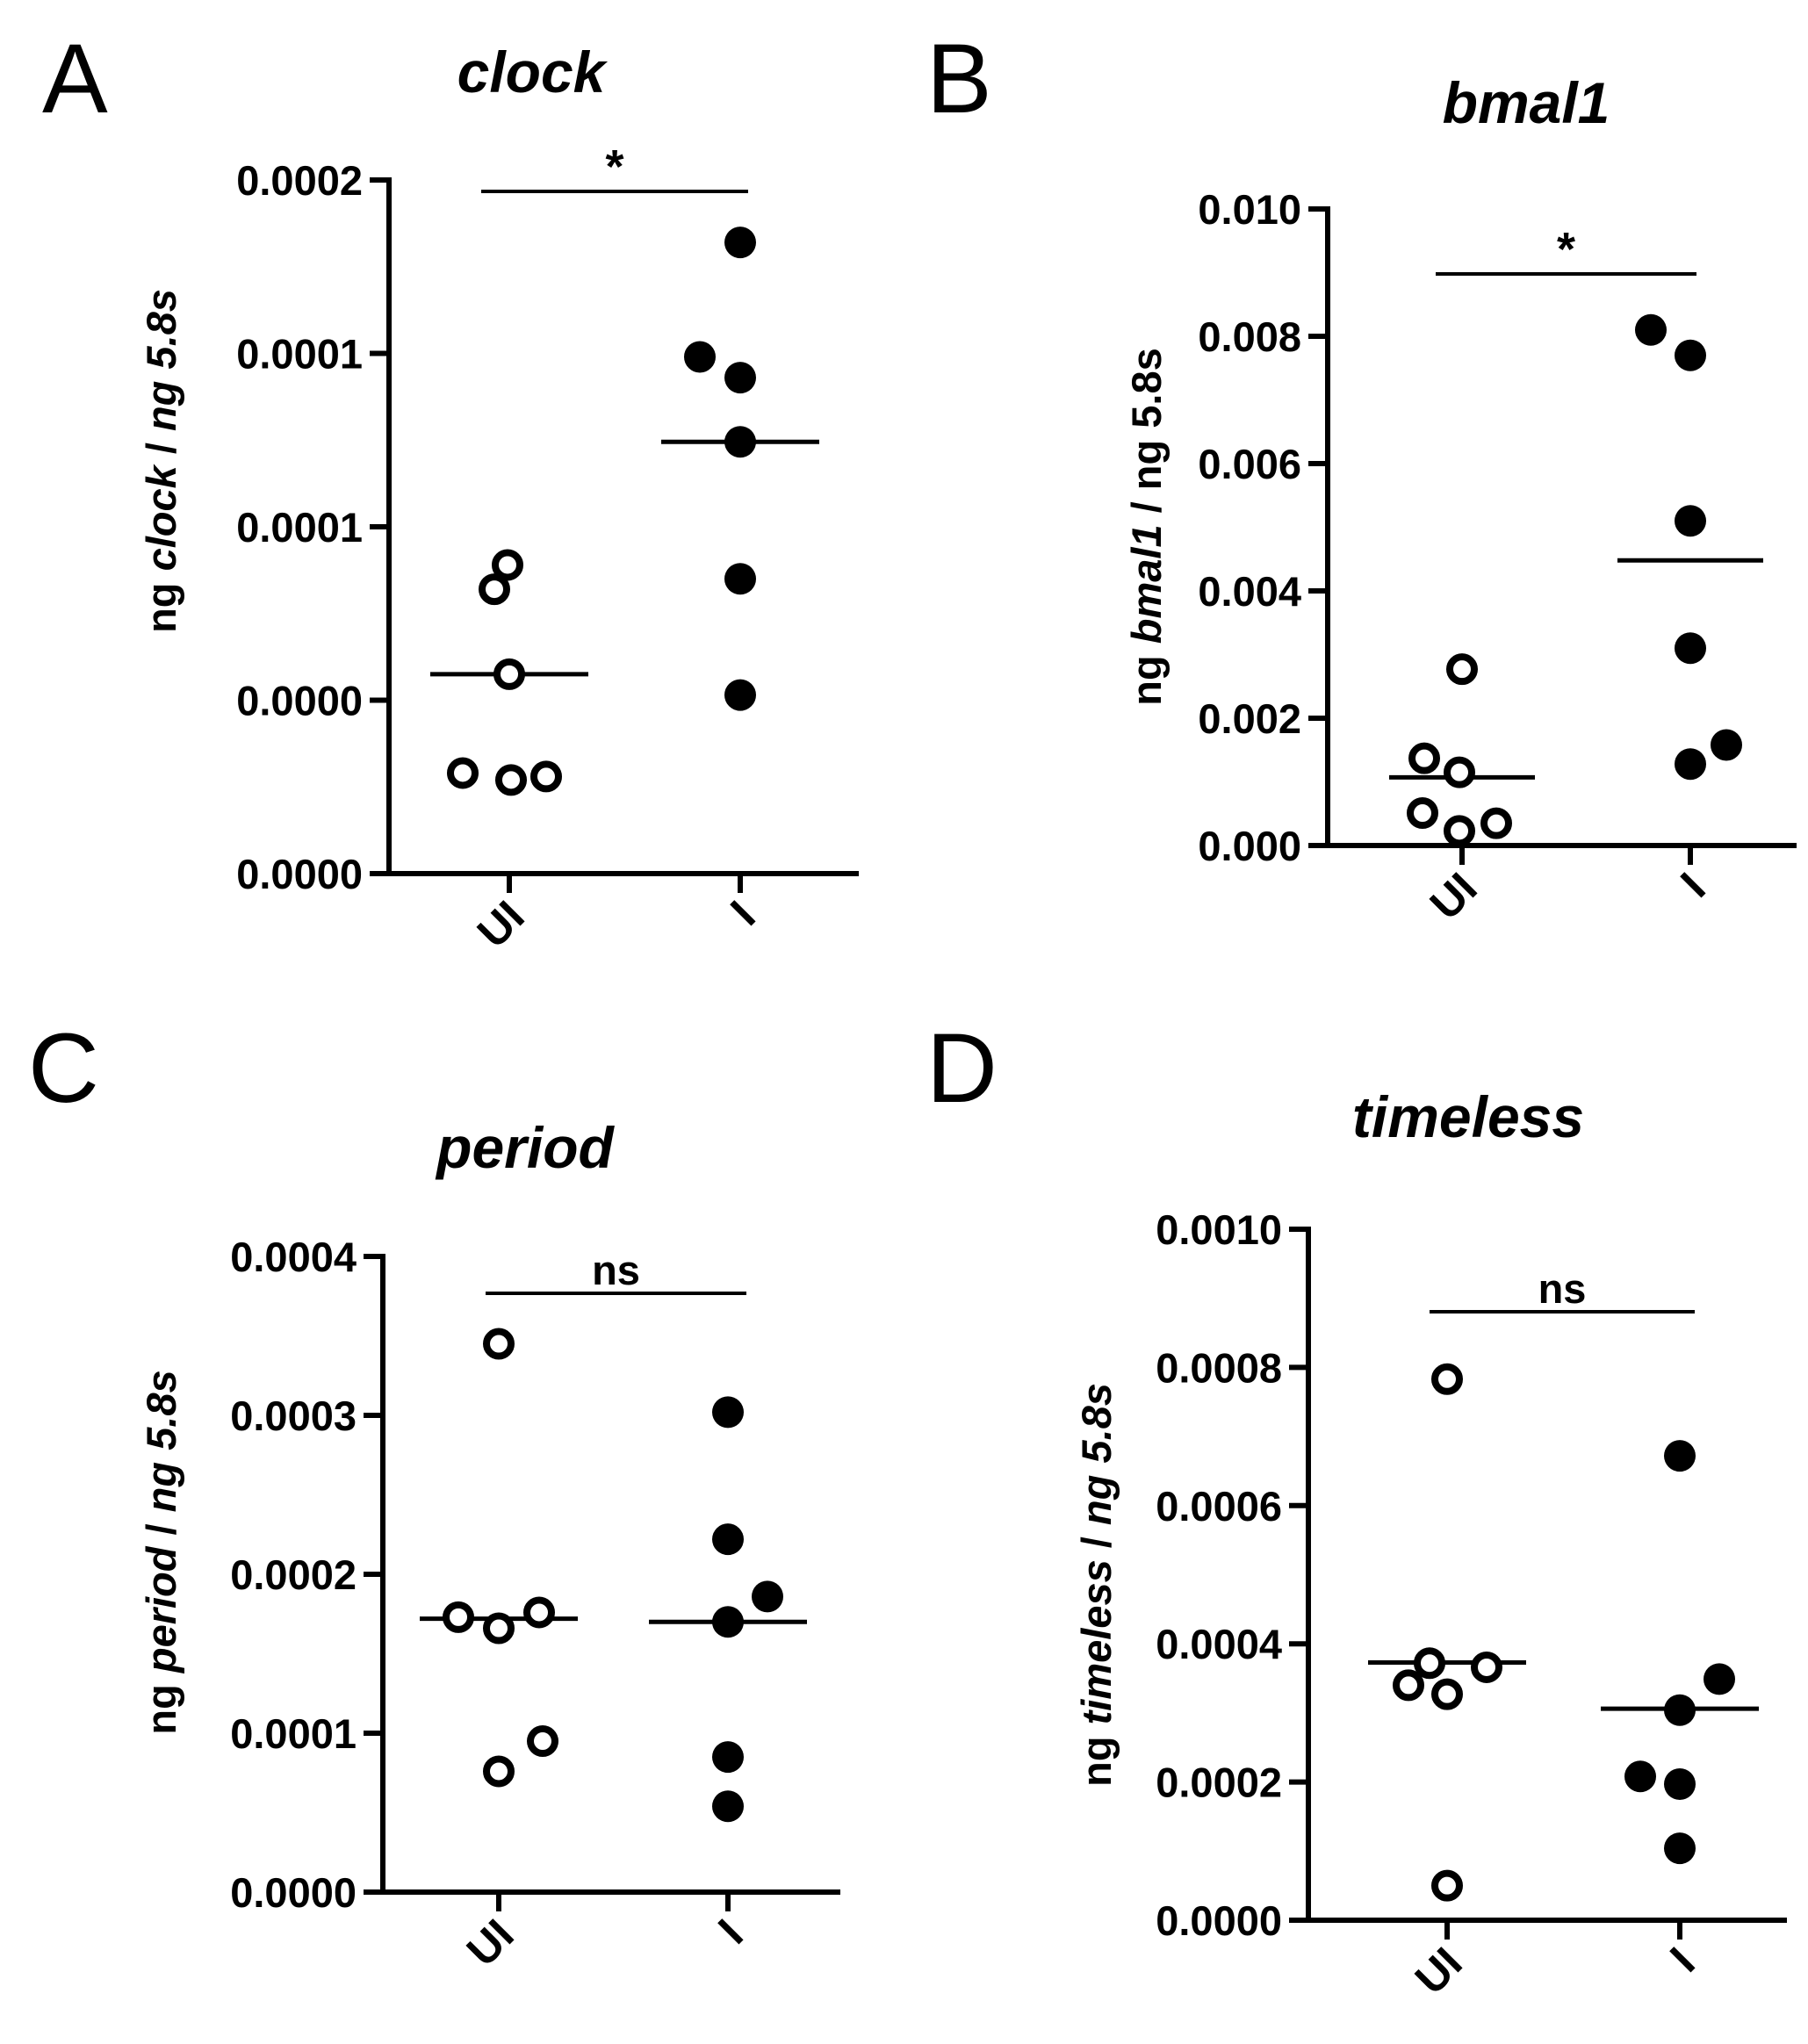  Describe the element at coordinates (501, 924) in the screenshot. I see `panel-a-x-tick-label-ui: UI` at that location.